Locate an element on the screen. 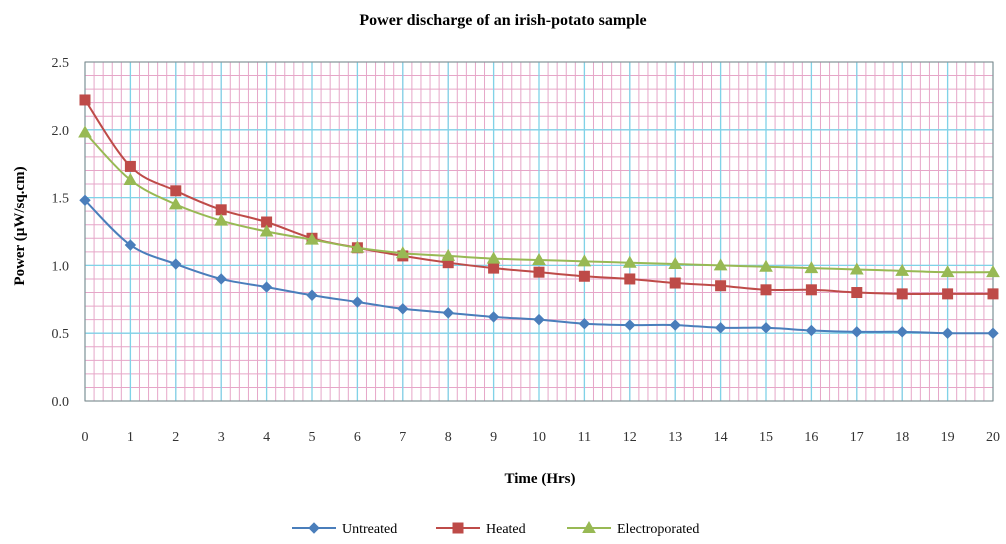  legend-item-heated: Heated is located at coordinates (481, 529).